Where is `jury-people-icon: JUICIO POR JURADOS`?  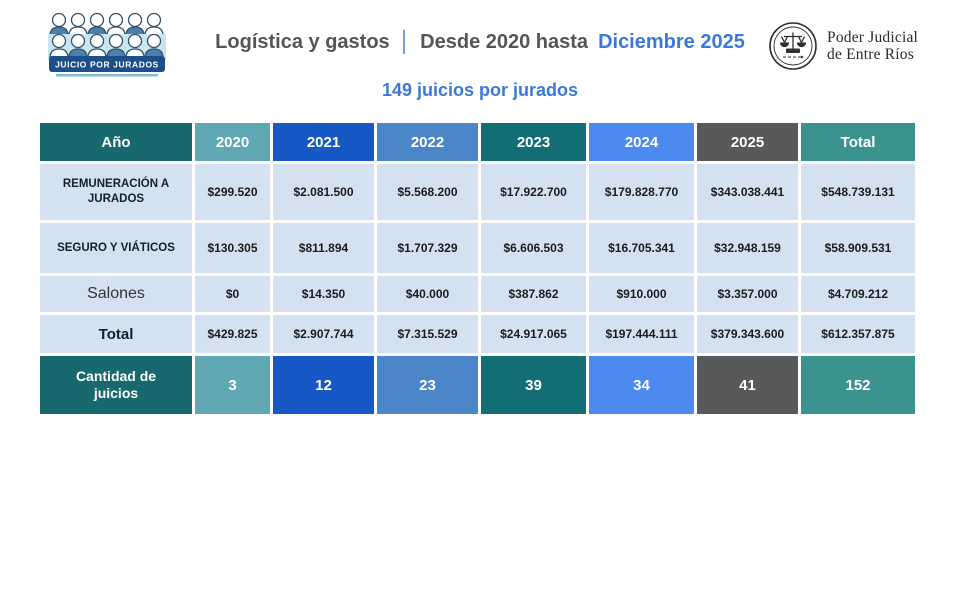
jury-people-icon: JUICIO POR JURADOS is located at coordinates (107, 44).